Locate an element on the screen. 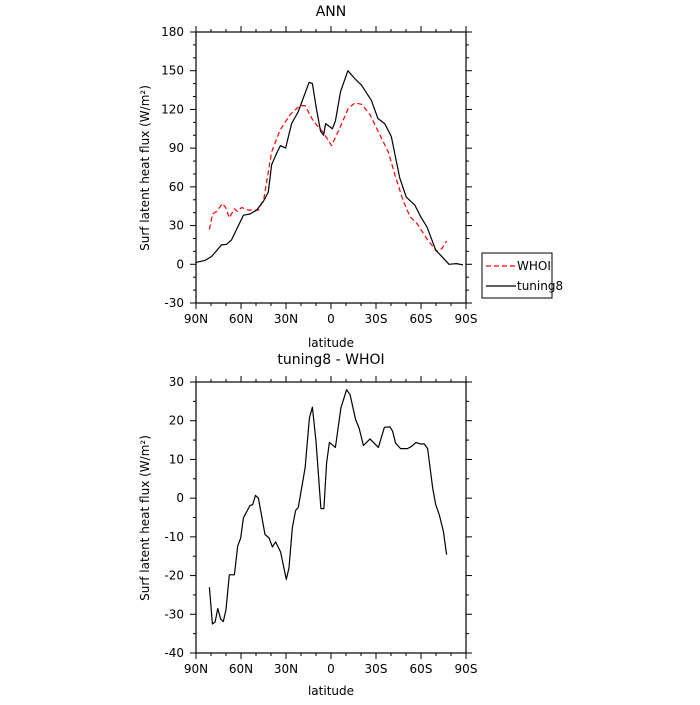 This screenshot has width=700, height=705. legend-label-tuning8: tuning8 is located at coordinates (540, 286).